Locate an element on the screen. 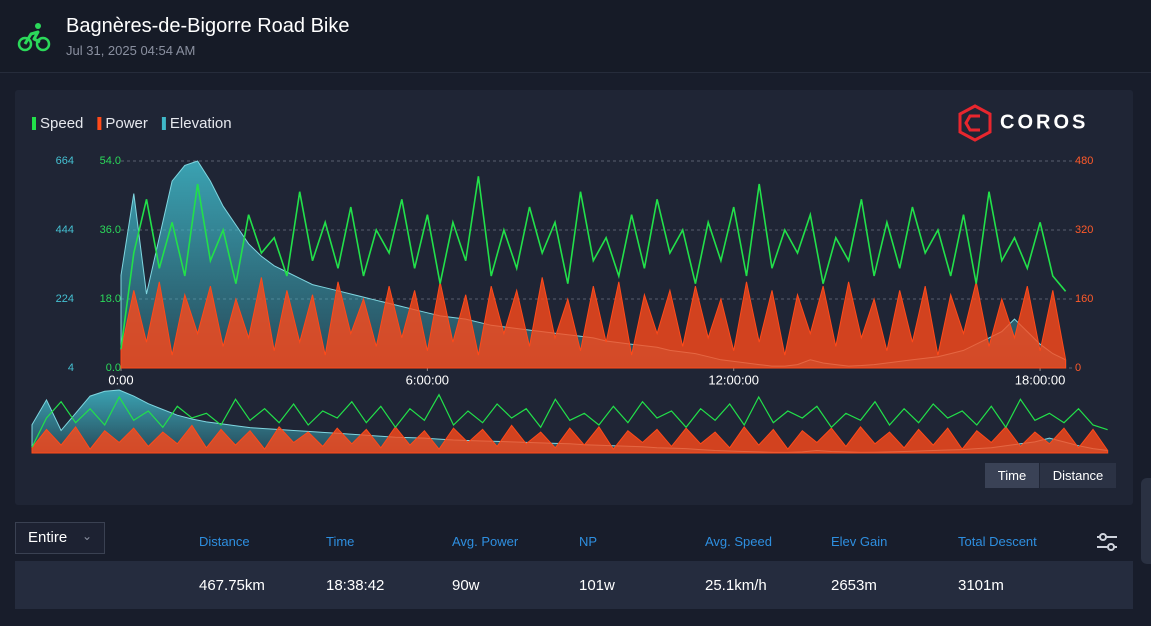 The height and width of the screenshot is (626, 1151). x-tick-label: 6:00:00 is located at coordinates (427, 379).